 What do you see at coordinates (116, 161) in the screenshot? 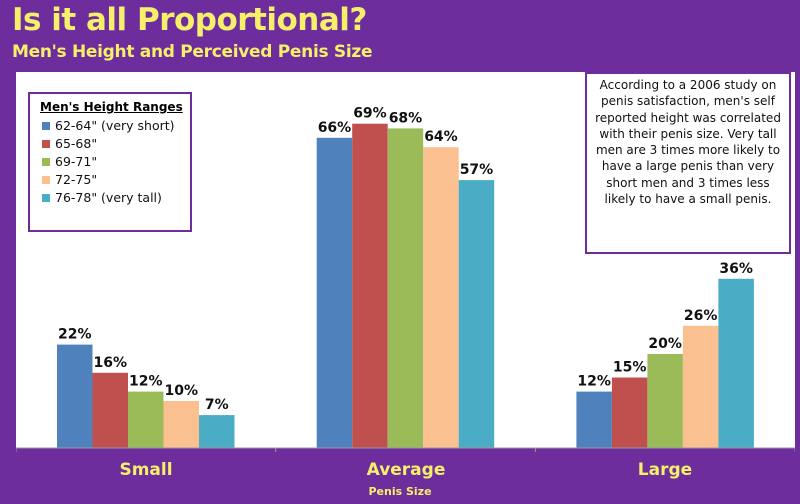
I see `legend-item: 69-71"` at bounding box center [116, 161].